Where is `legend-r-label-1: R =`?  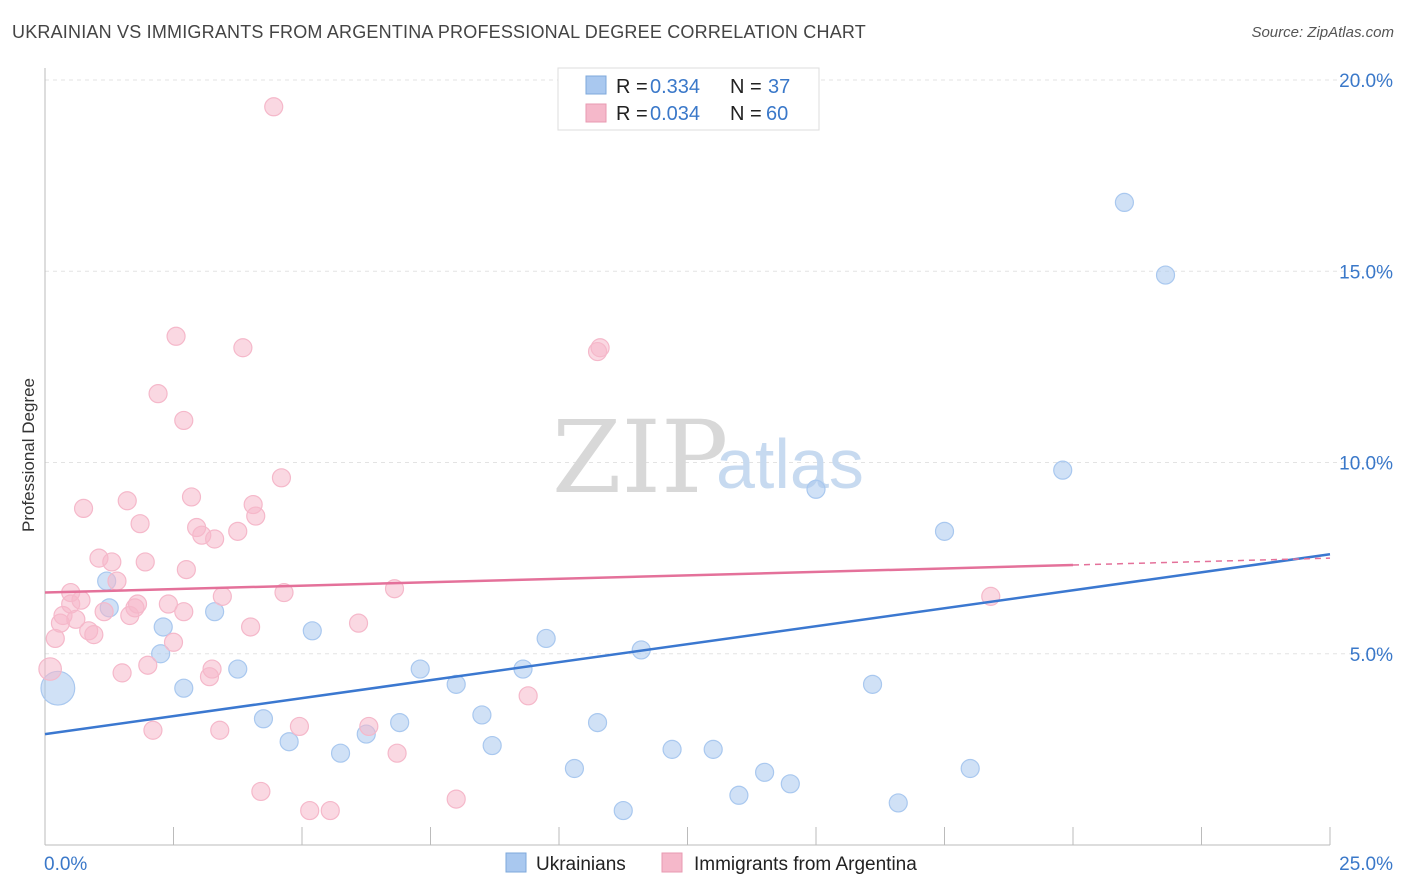 legend-r-label-1: R = is located at coordinates (632, 87).